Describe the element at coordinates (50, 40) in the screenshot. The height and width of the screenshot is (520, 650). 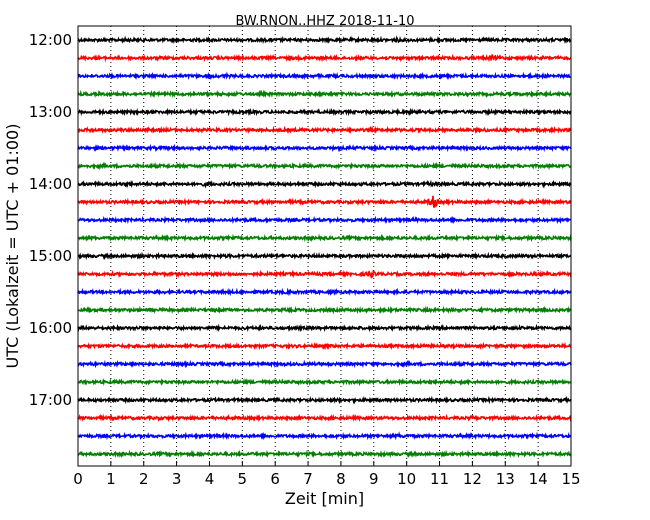
I see `y-tick-label-12:00: 12:00` at that location.